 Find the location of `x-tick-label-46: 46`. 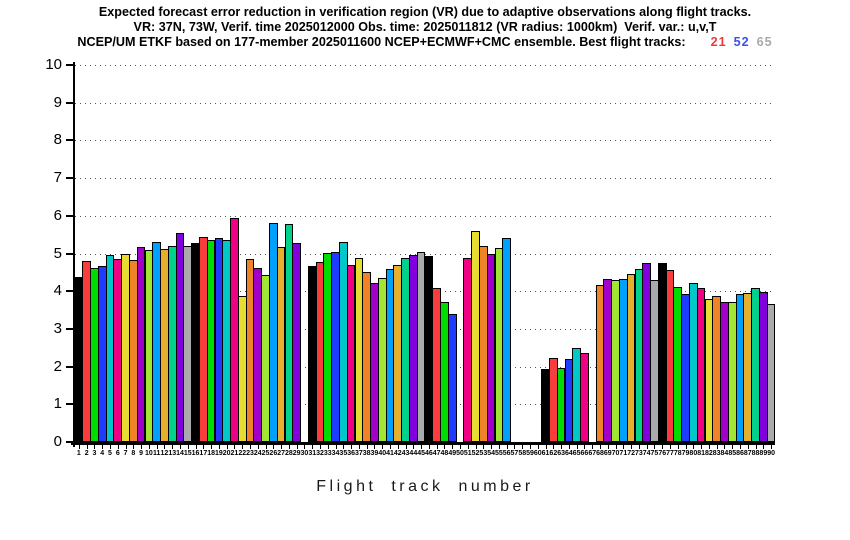

x-tick-label-46: 46 is located at coordinates (428, 453).